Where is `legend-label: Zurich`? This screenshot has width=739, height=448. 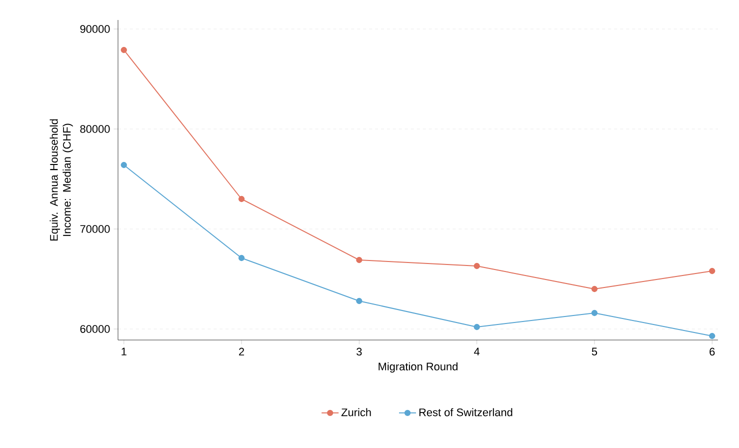
legend-label: Zurich is located at coordinates (356, 412).